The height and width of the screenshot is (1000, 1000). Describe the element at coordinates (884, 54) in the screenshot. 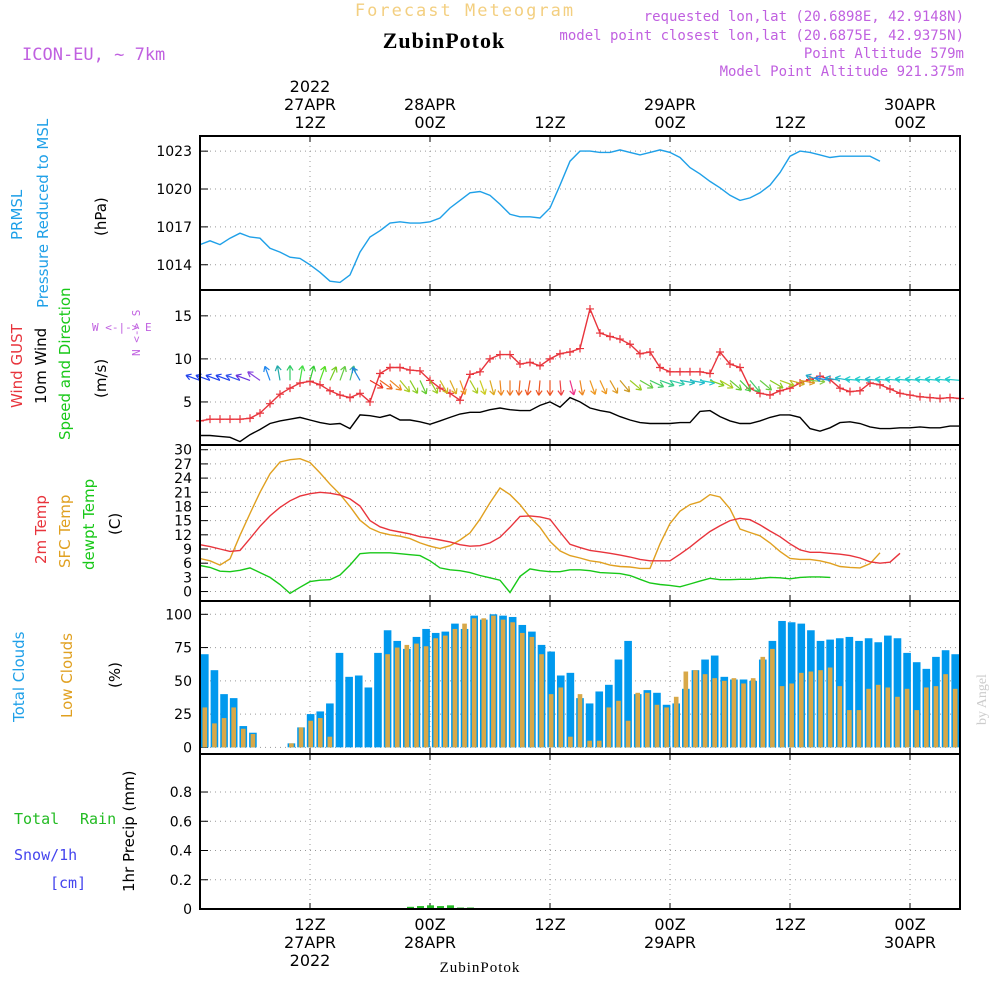

I see `point-altitude: Point Altitude 579m` at that location.